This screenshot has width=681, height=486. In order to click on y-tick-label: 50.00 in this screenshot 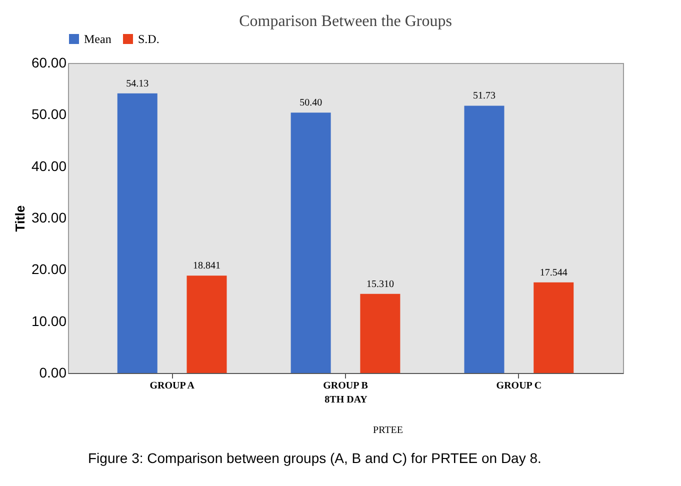, I will do `click(49, 114)`.